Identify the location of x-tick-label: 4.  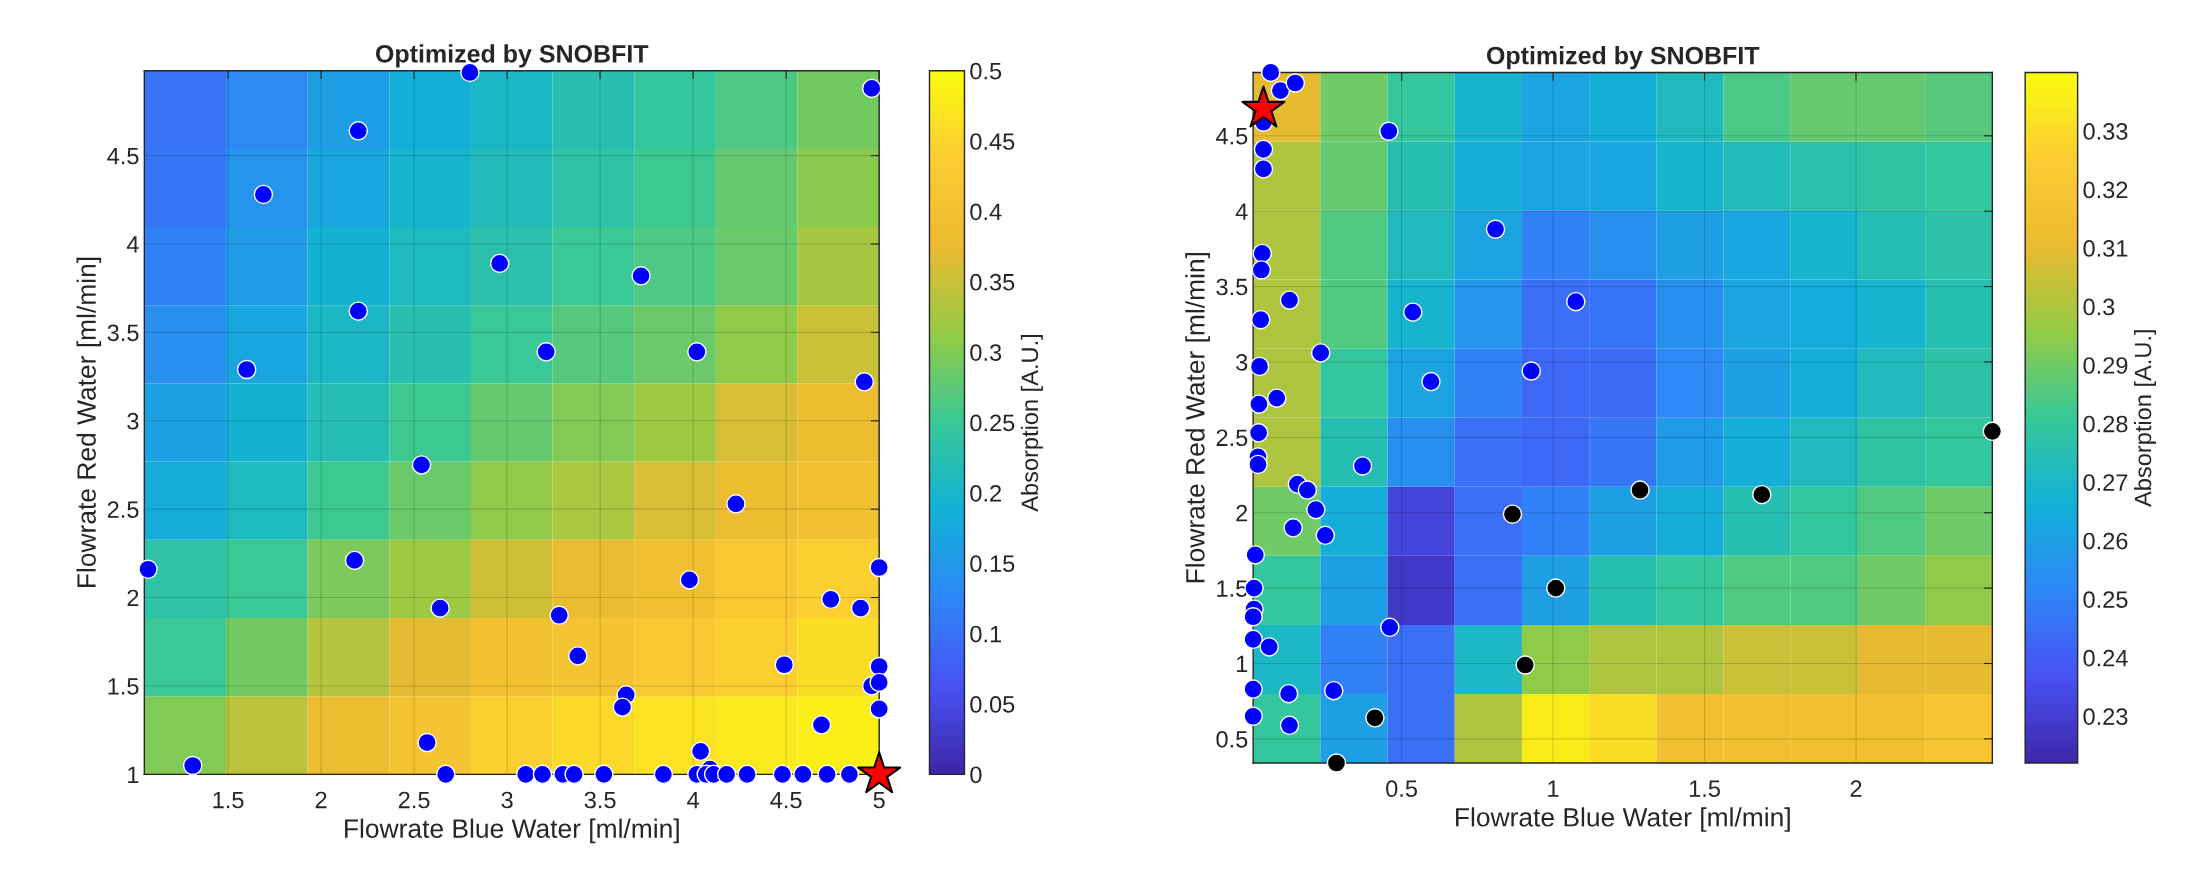
(693, 800).